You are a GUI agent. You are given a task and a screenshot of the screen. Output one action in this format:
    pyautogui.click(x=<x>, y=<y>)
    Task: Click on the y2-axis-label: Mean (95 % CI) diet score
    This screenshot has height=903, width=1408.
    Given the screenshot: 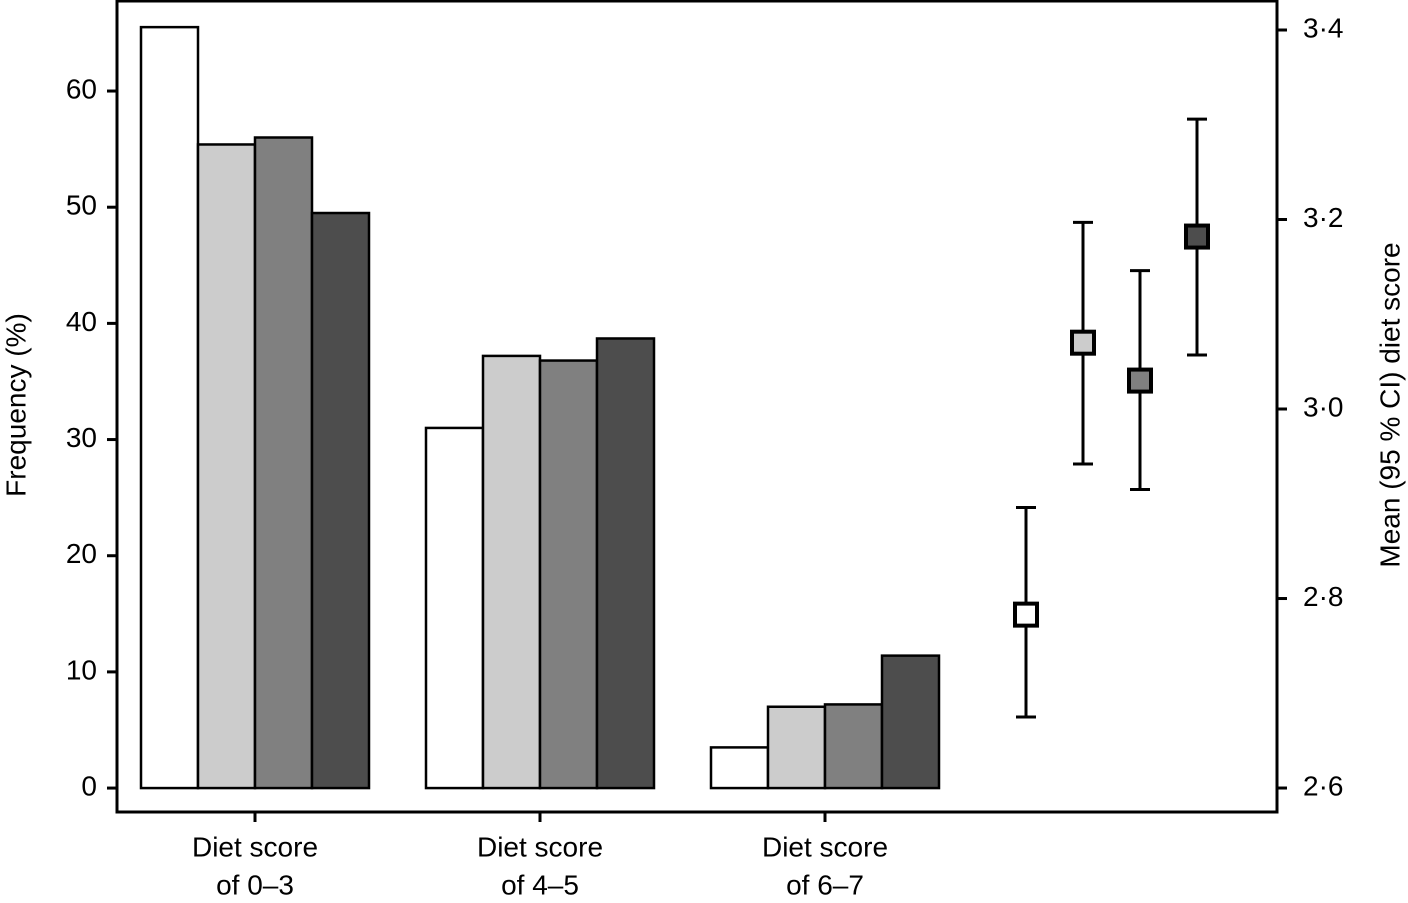 What is the action you would take?
    pyautogui.click(x=1389, y=404)
    